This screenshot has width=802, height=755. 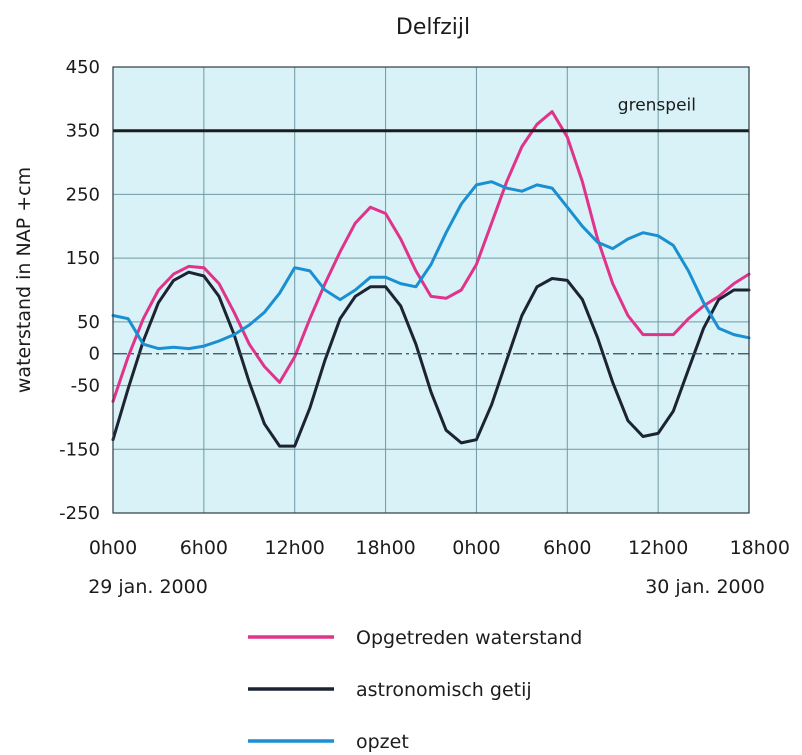 What do you see at coordinates (113, 548) in the screenshot?
I see `x-tick-label-0: 0h00` at bounding box center [113, 548].